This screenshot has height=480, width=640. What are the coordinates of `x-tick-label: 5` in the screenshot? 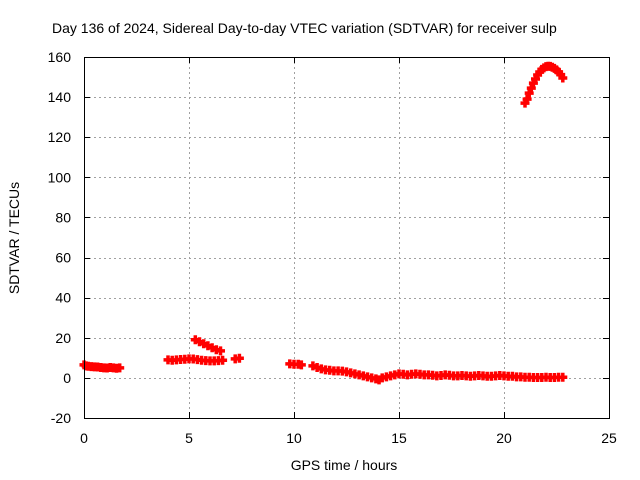 It's located at (189, 438).